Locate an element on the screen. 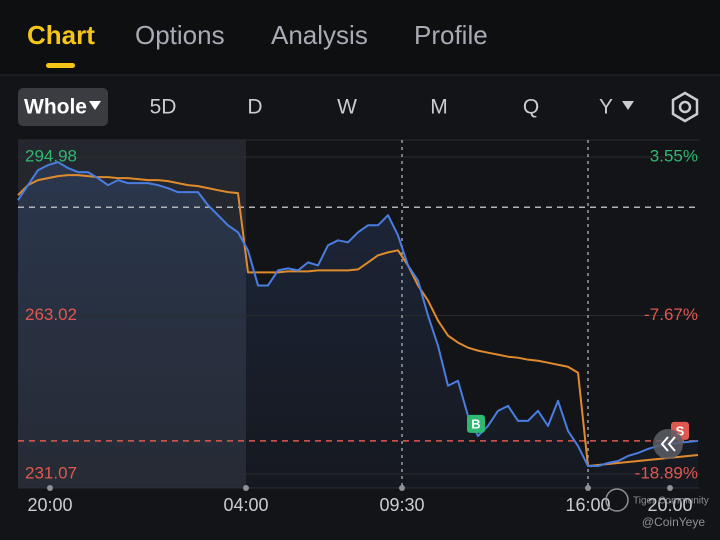  y2-tick-label: -18.89% is located at coordinates (666, 473).